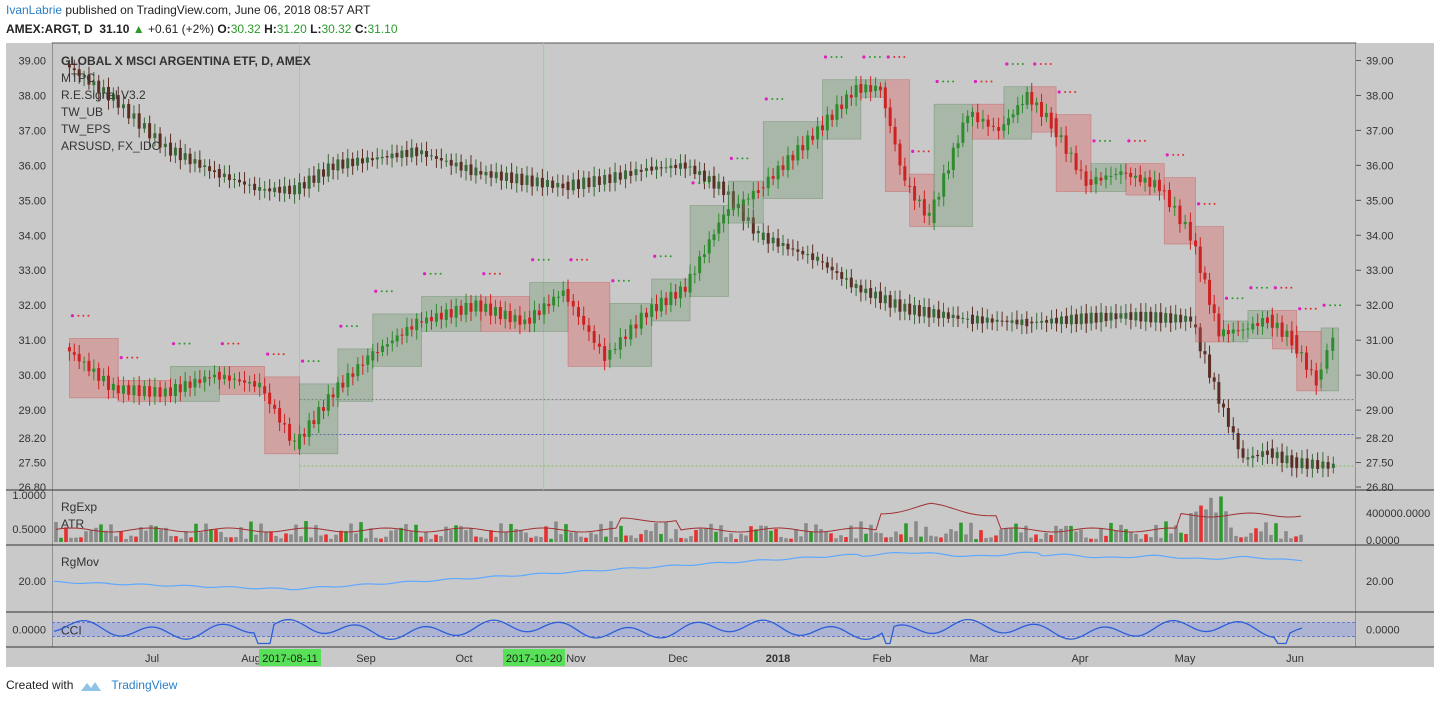  What do you see at coordinates (534, 659) in the screenshot?
I see `date-marker-label: 2017-10-20` at bounding box center [534, 659].